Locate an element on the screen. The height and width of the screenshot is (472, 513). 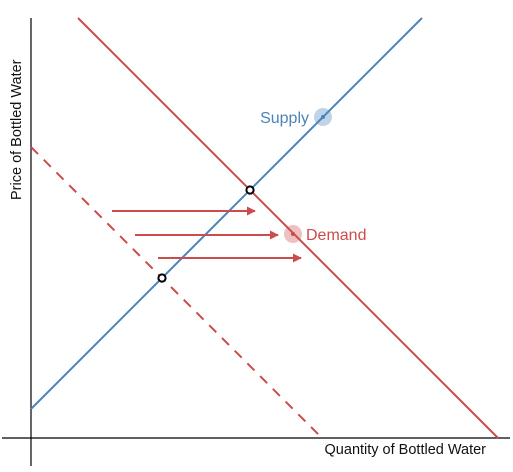
x-axis-label: Quantity of Bottled Water is located at coordinates (406, 450).